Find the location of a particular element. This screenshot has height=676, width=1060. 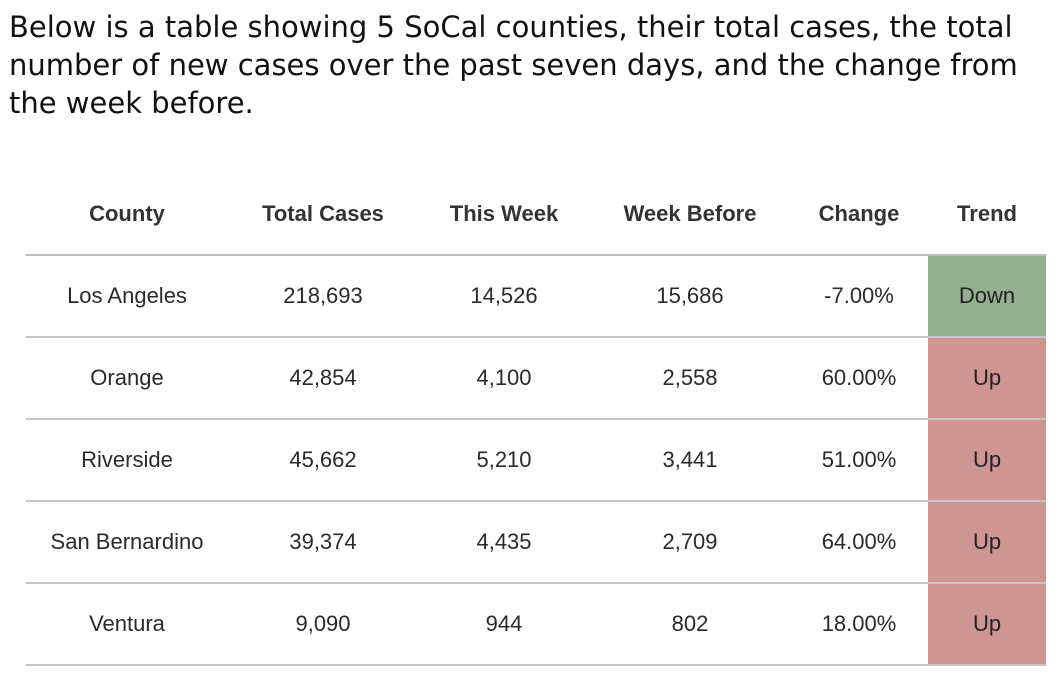

table-row: Orange 42,854 4,100 2,558 60.00% Up is located at coordinates (536, 378).